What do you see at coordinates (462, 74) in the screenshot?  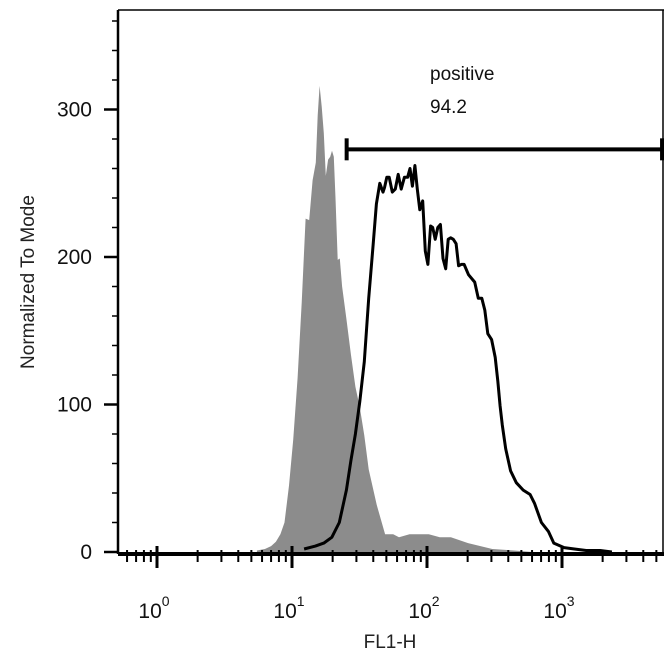 I see `gate-name-label: positive` at bounding box center [462, 74].